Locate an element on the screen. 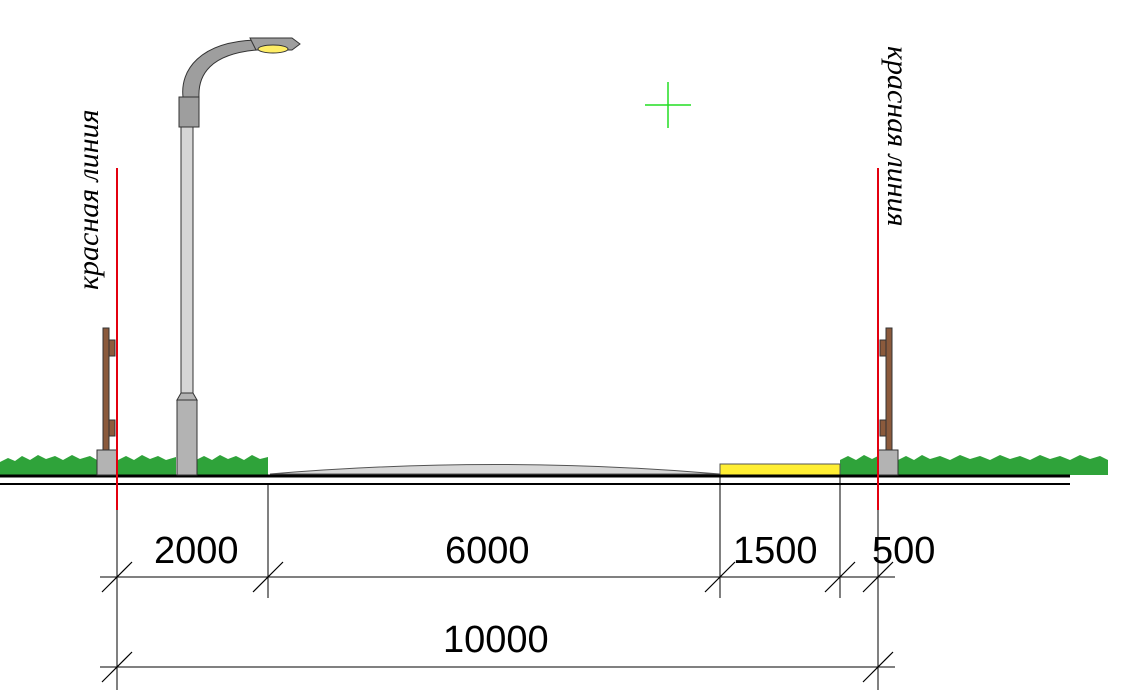 The image size is (1124, 700). red-line-right-label: красная линия is located at coordinates (897, 136).